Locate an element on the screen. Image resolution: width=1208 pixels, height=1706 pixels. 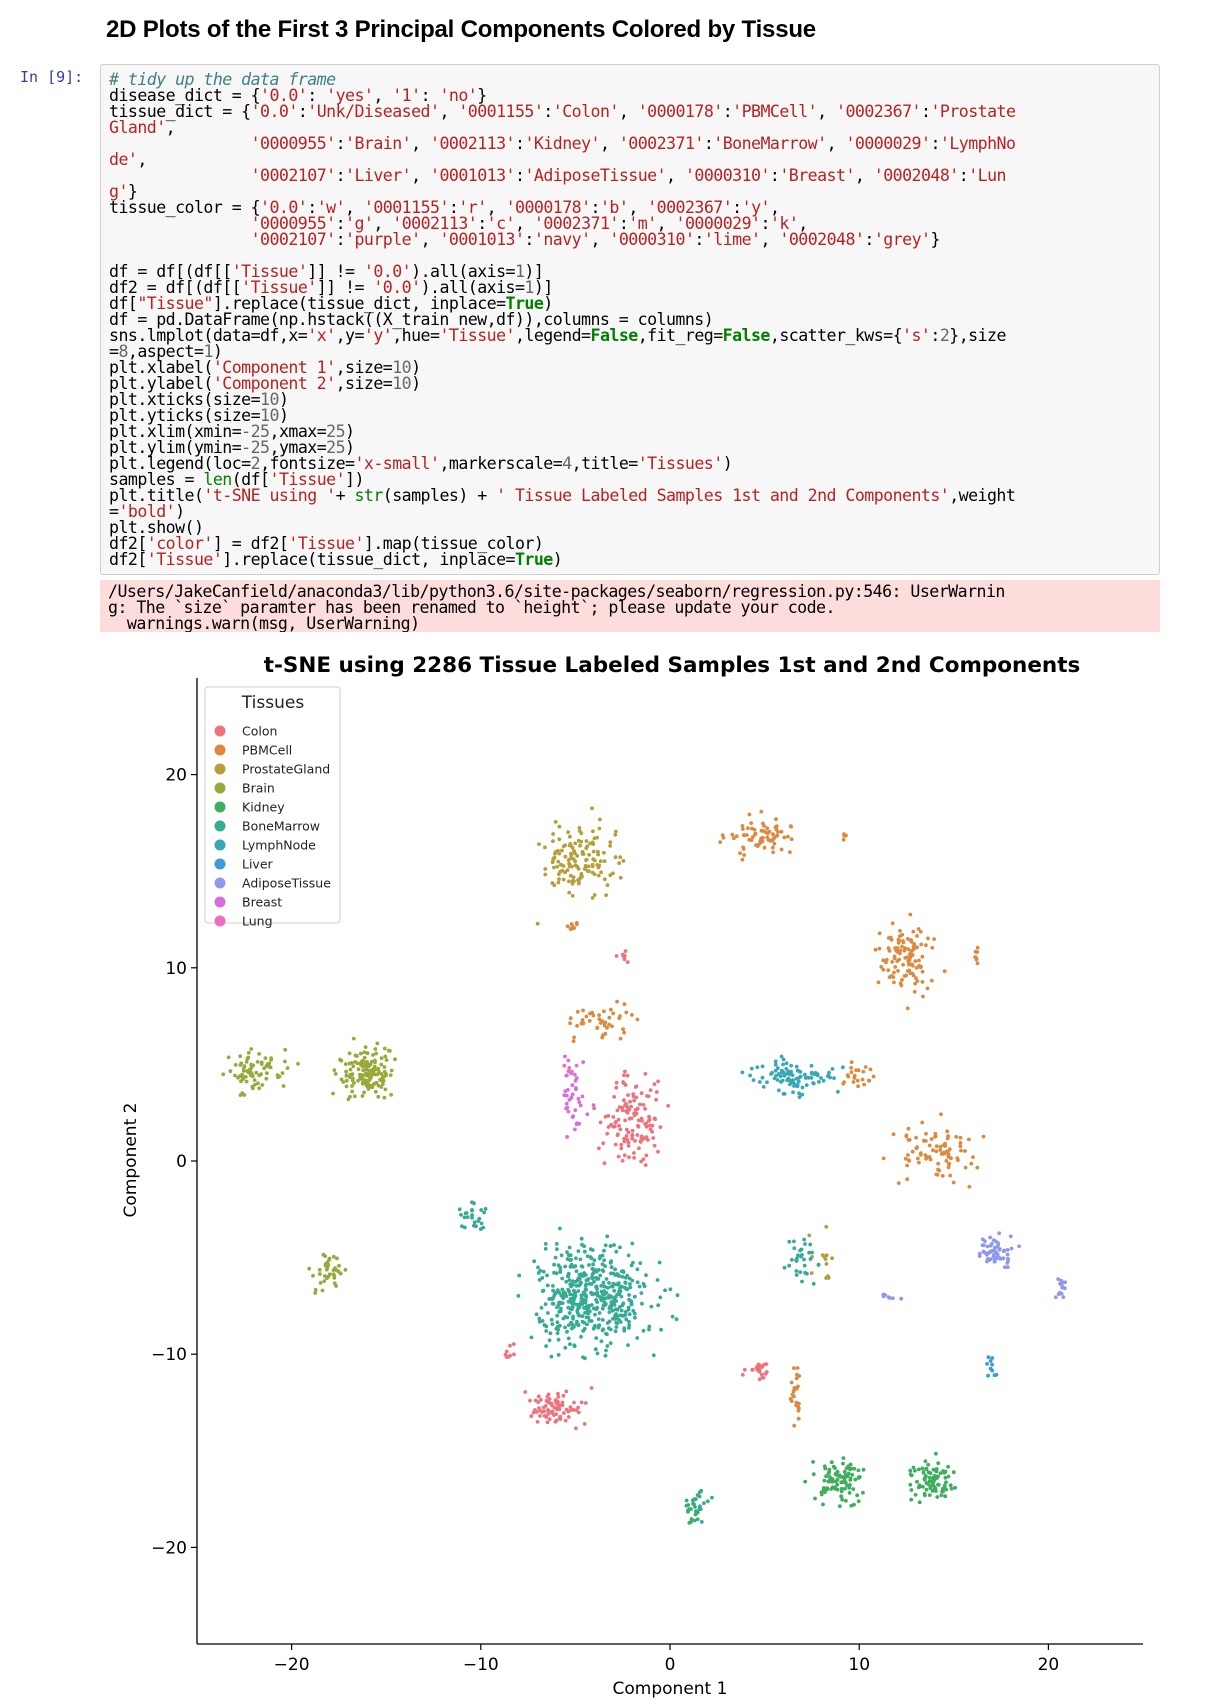
code-token: 'PBMCell' is located at coordinates (775, 111).